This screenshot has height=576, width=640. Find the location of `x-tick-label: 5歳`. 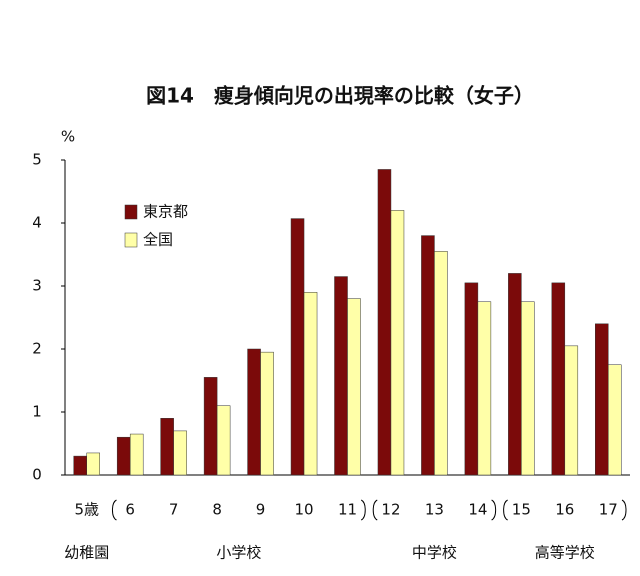

x-tick-label: 5歳 is located at coordinates (86, 510).